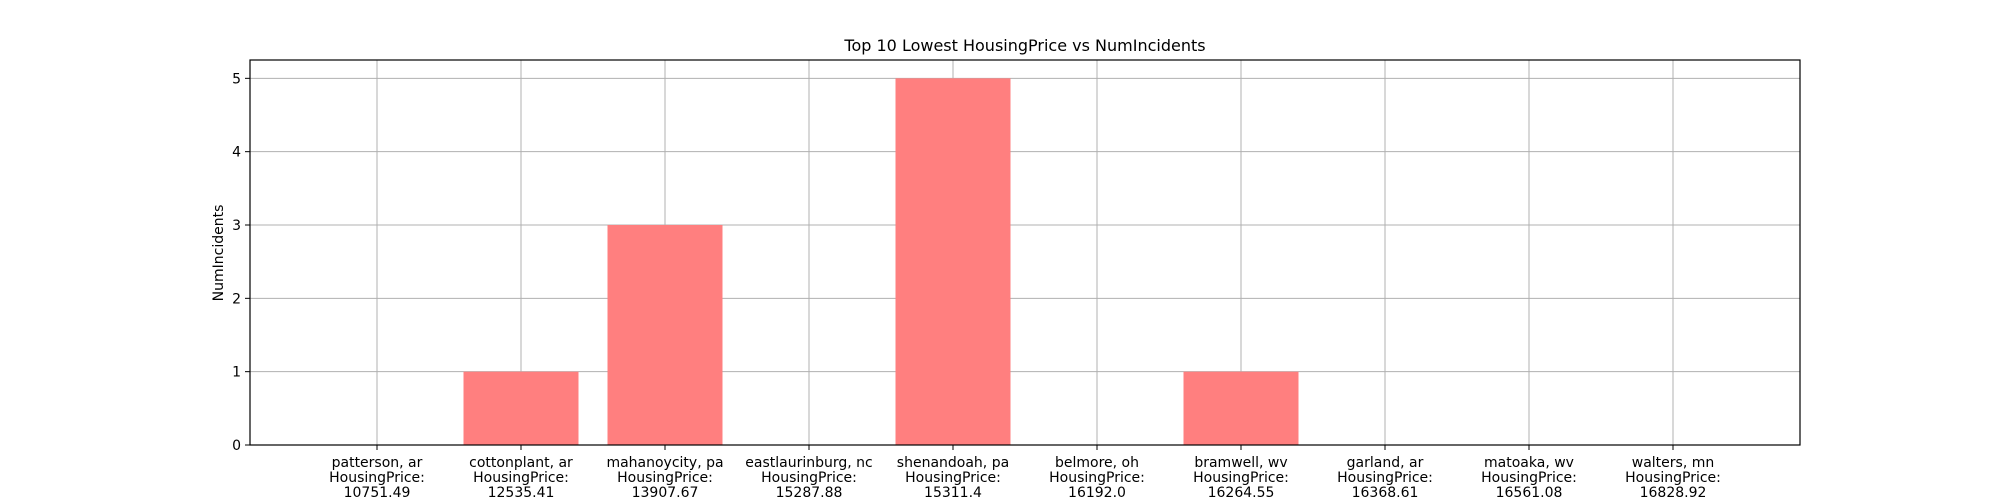  What do you see at coordinates (236, 299) in the screenshot?
I see `y-tick-label: 2` at bounding box center [236, 299].